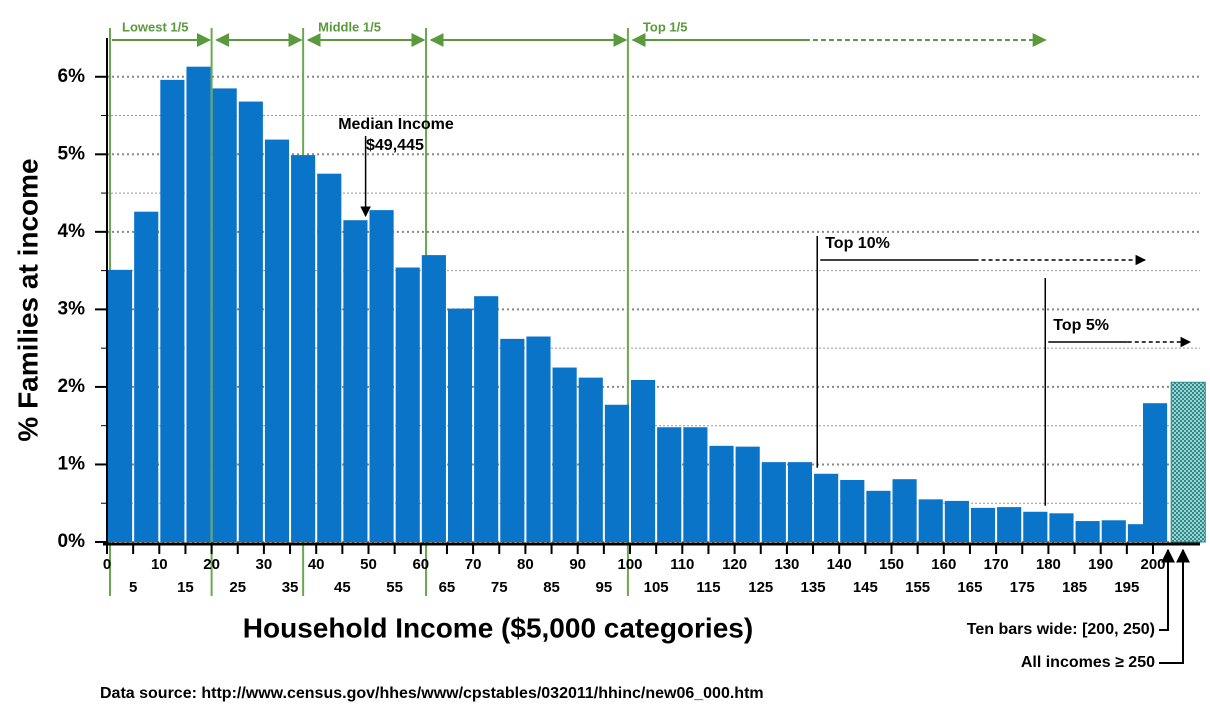  What do you see at coordinates (316, 564) in the screenshot?
I see `x-tick-label: 40` at bounding box center [316, 564].